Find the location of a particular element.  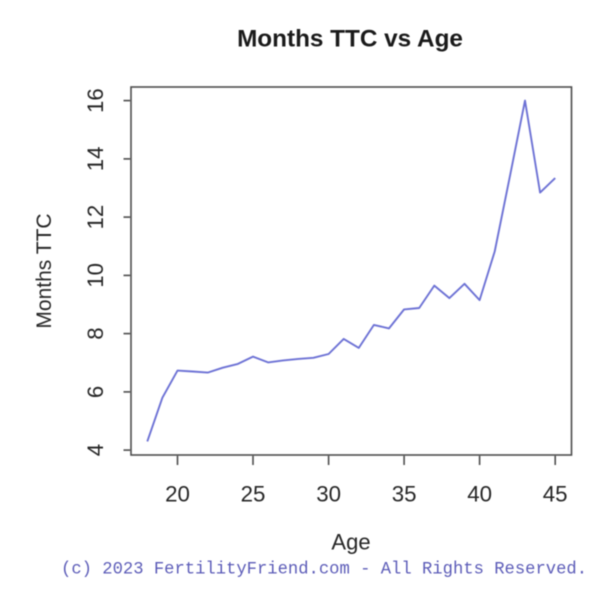

svg-text: 40 is located at coordinates (479, 494).